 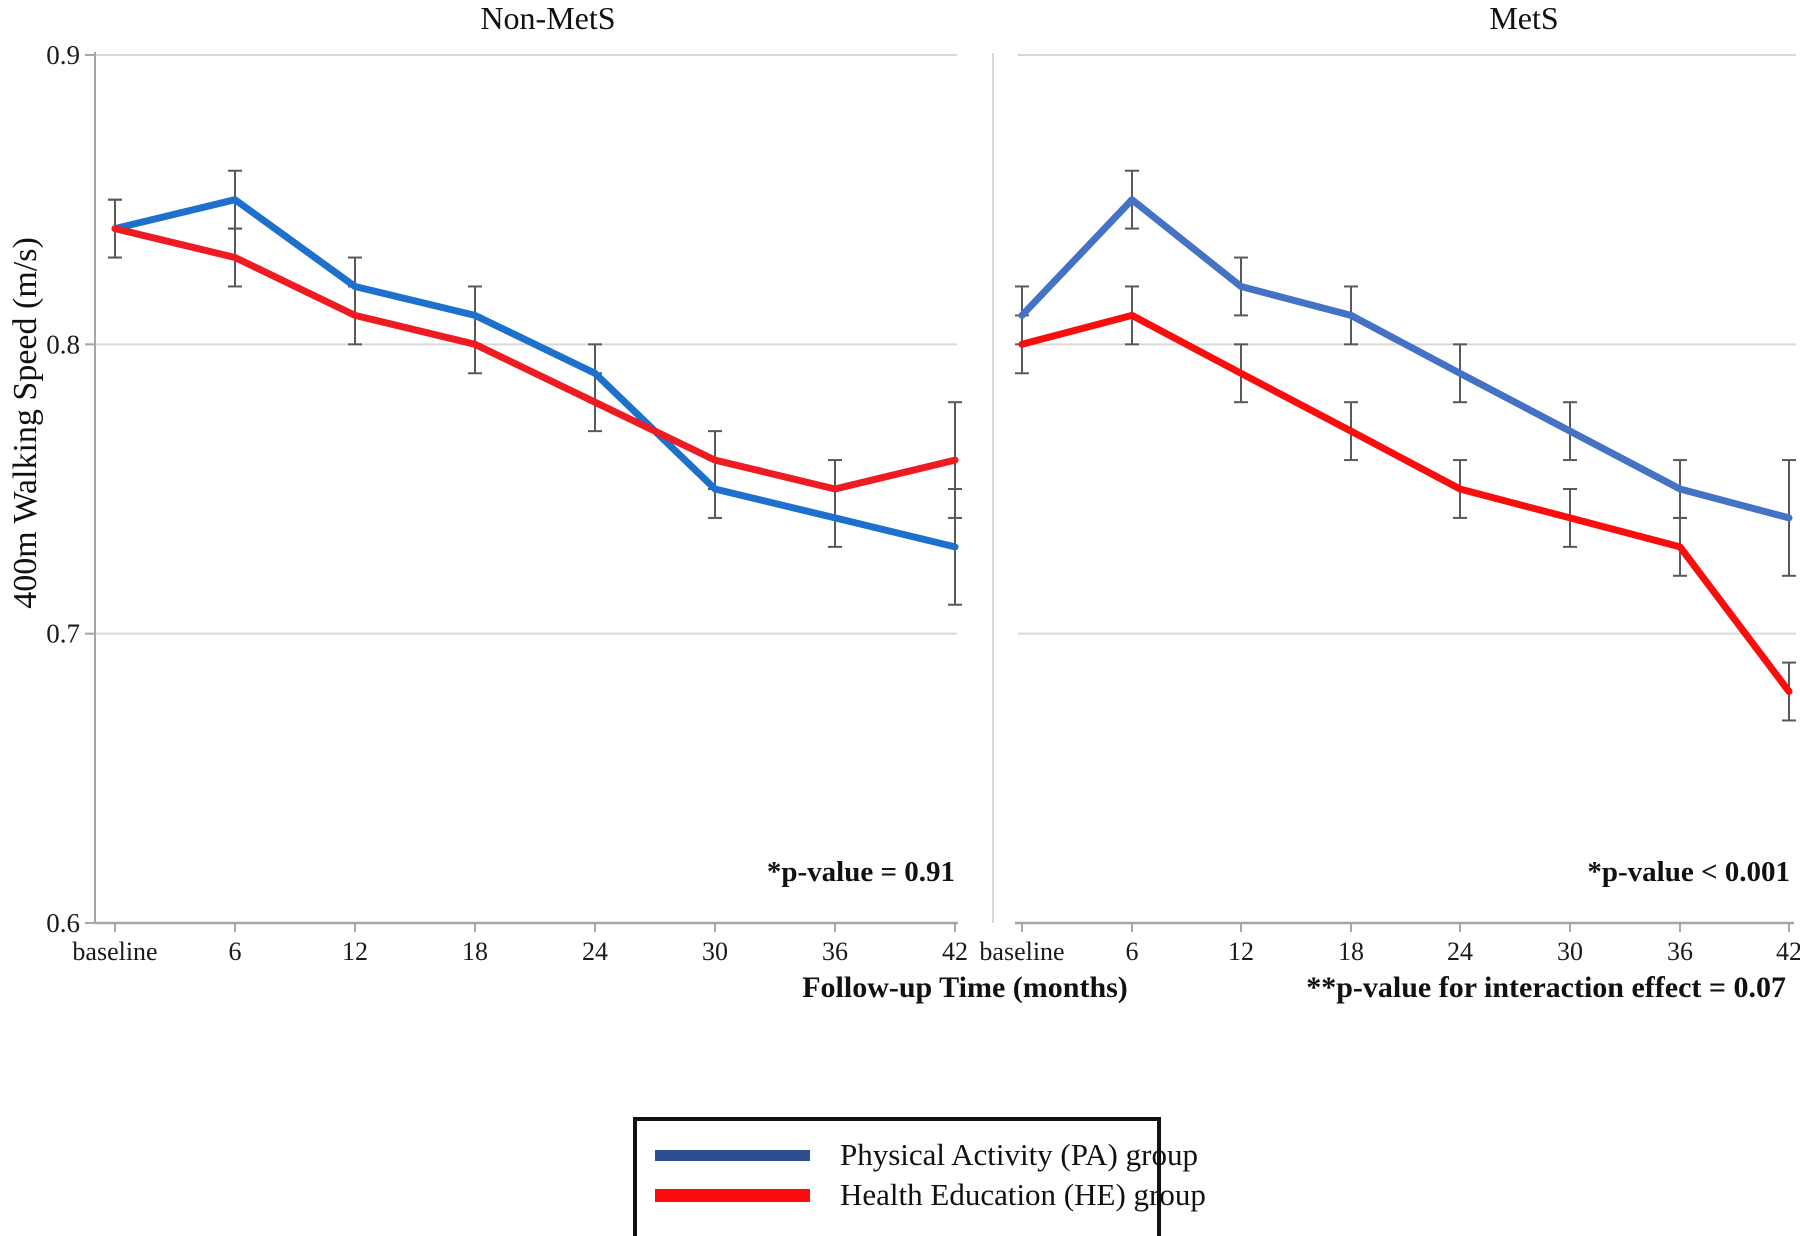 I want to click on legend-label-pa: Physical Activity (PA) group, so click(x=1019, y=1154).